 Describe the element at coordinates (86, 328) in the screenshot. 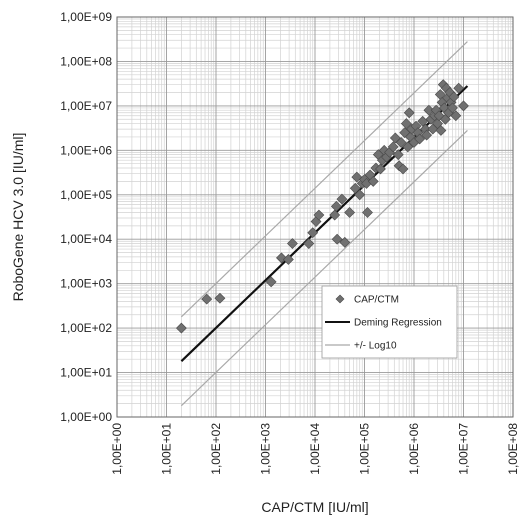

I see `y-tick-label: 1,00E+02` at that location.